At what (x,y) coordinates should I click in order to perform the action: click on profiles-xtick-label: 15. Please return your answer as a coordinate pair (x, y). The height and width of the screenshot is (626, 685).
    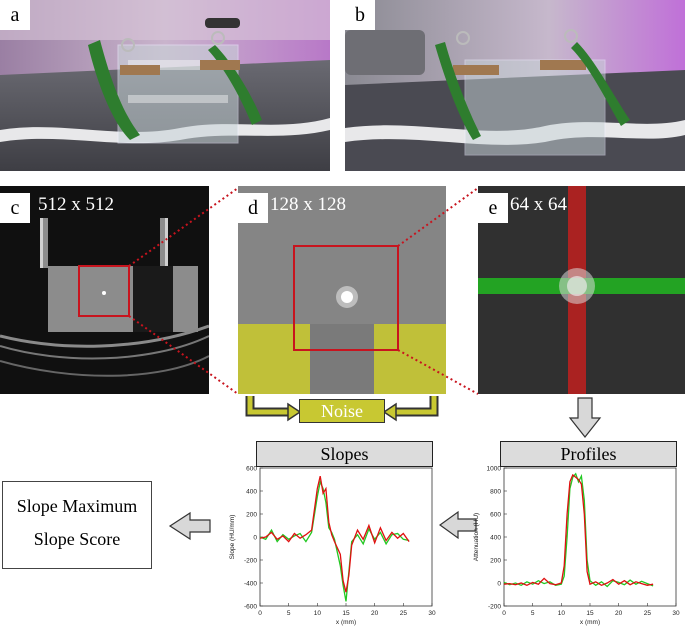
    Looking at the image, I should click on (590, 613).